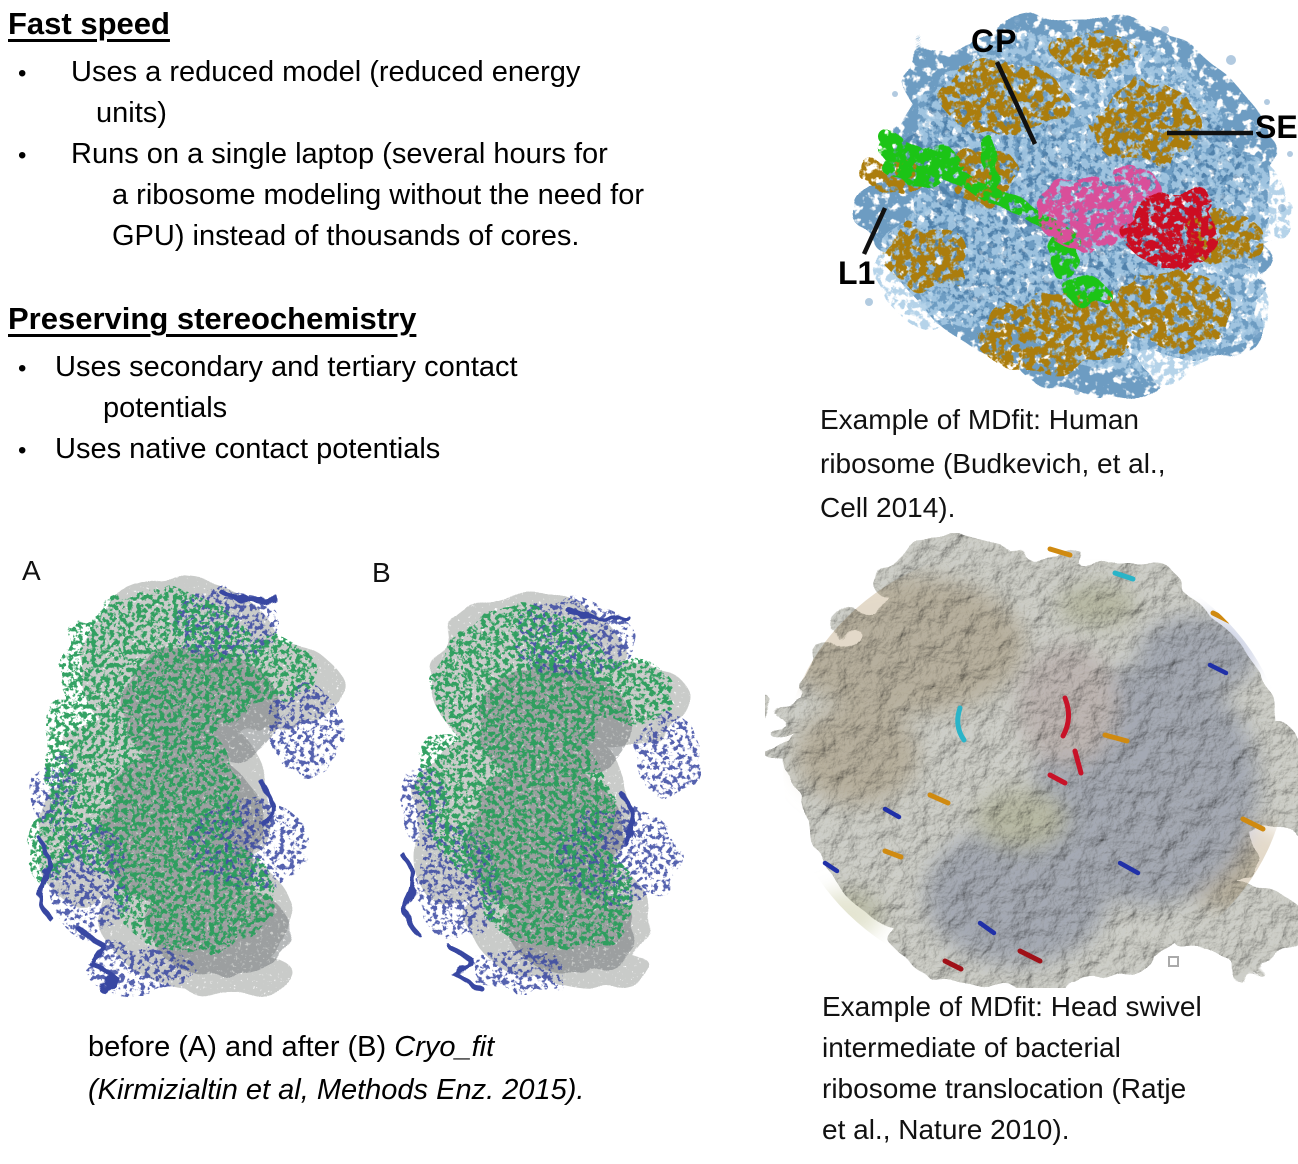 Image resolution: width=1298 pixels, height=1164 pixels. I want to click on fitted-fragments, so click(1044, 759).